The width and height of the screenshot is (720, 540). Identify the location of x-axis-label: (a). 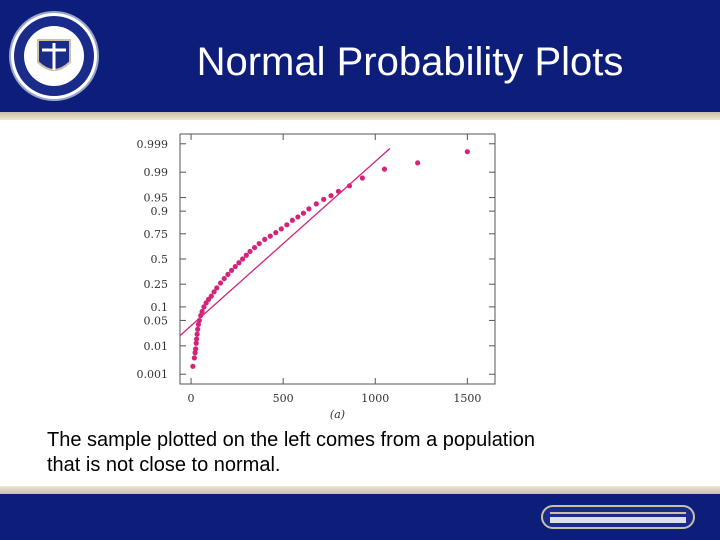
(337, 414).